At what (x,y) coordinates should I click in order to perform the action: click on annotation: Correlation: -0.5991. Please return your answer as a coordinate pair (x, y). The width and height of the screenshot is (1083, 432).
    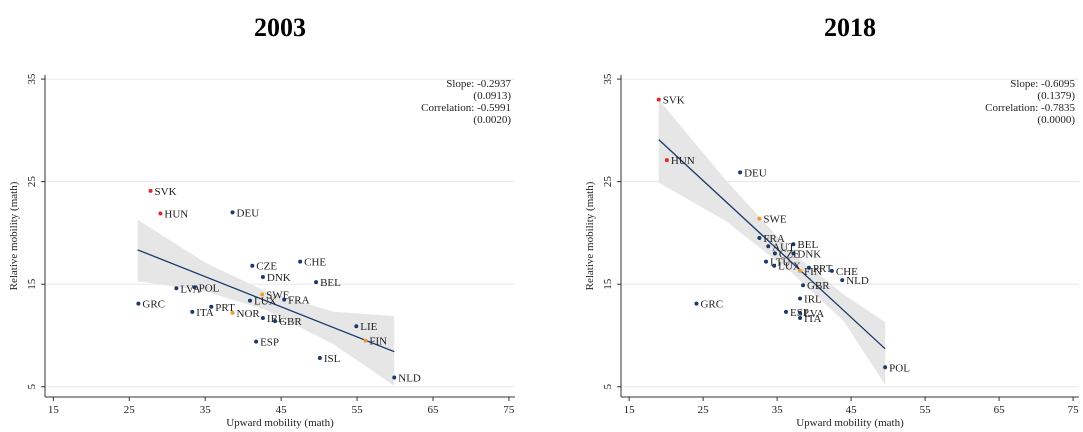
    Looking at the image, I should click on (466, 108).